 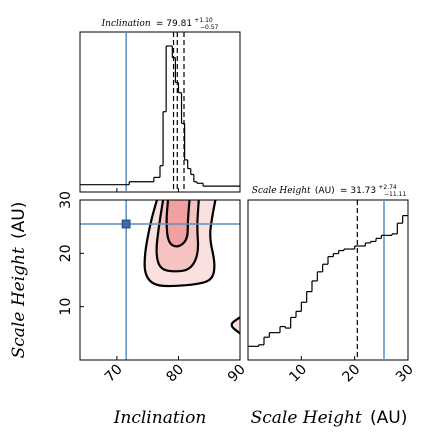 I want to click on contour-truth-marker, so click(x=126, y=224).